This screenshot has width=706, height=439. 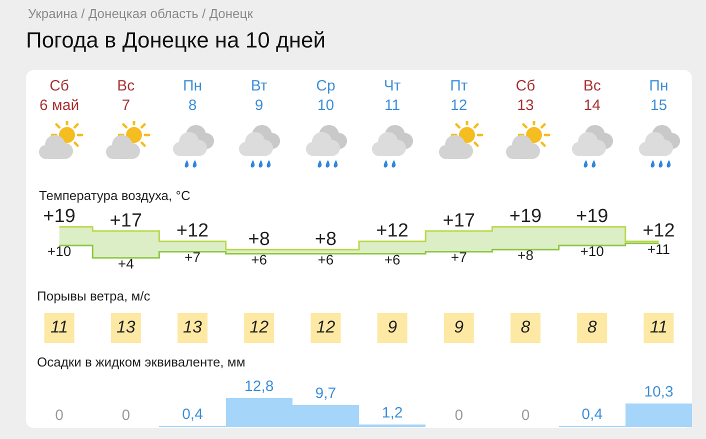 I want to click on x-tick-label: Чт 11, so click(x=392, y=96).